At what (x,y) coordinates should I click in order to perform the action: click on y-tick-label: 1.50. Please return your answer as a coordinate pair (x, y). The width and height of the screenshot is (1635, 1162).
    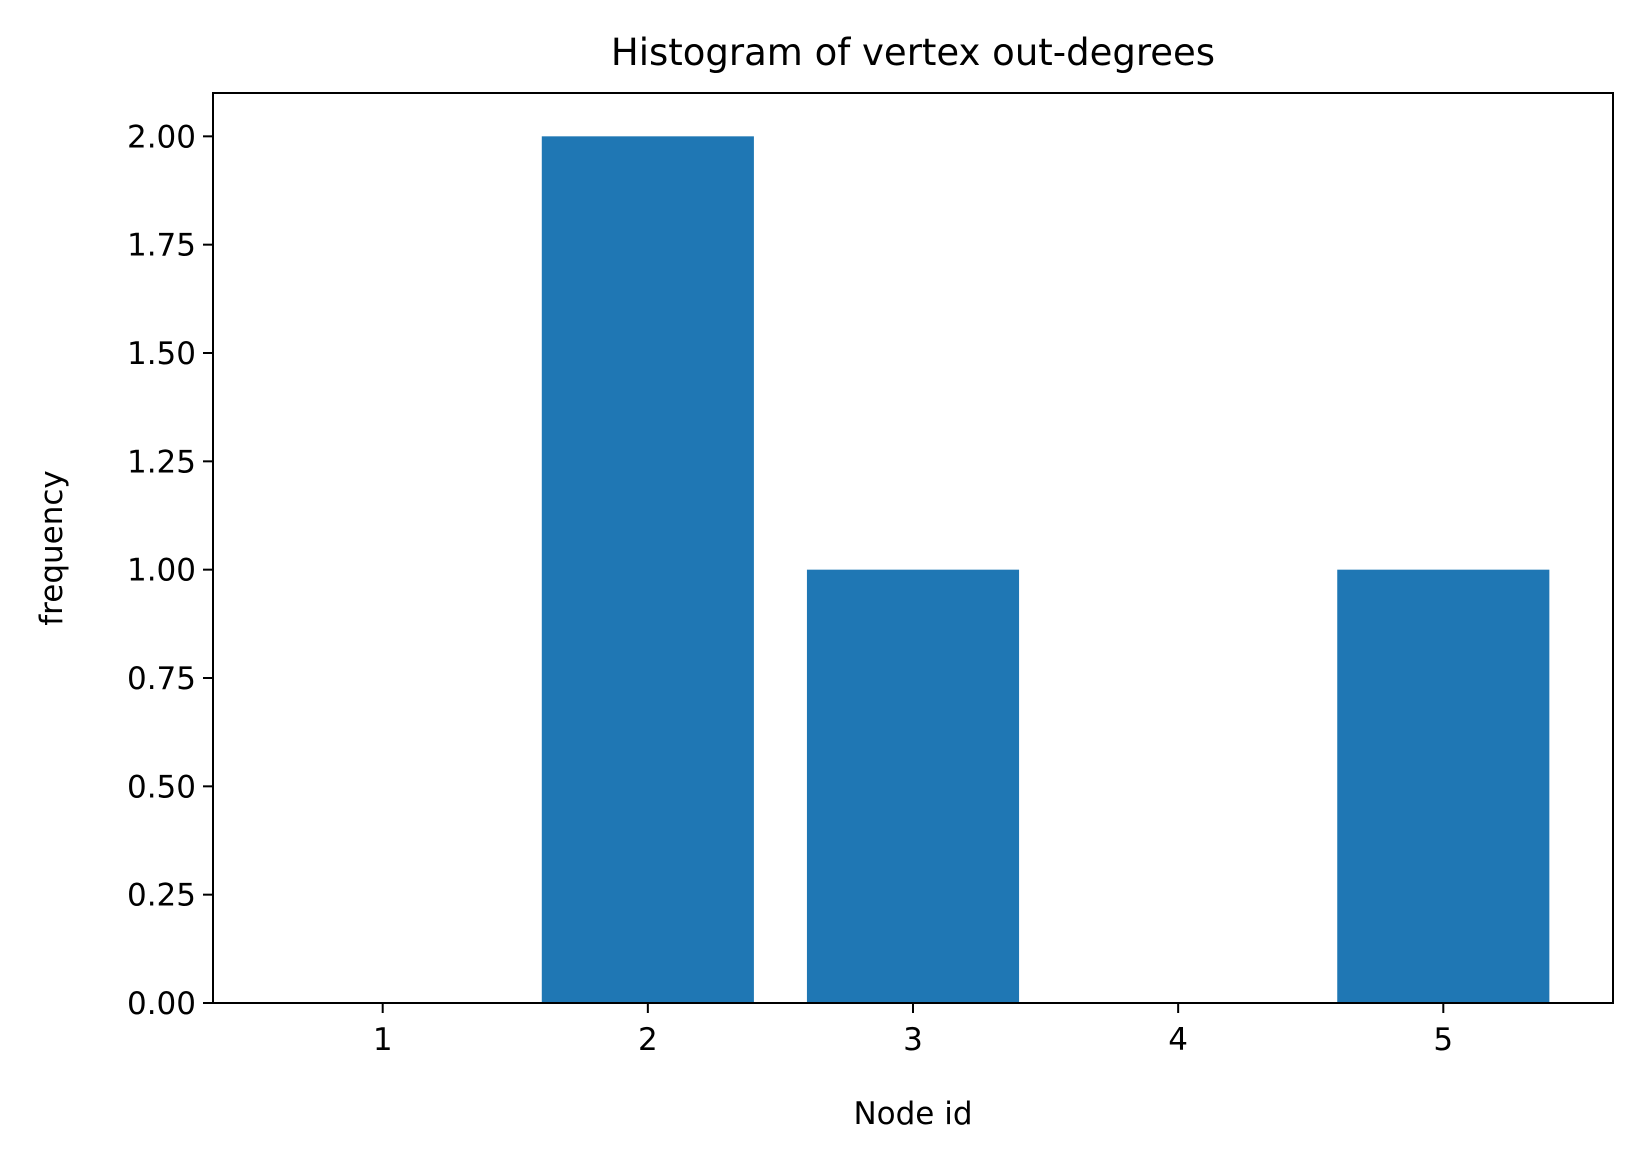
    Looking at the image, I should click on (161, 354).